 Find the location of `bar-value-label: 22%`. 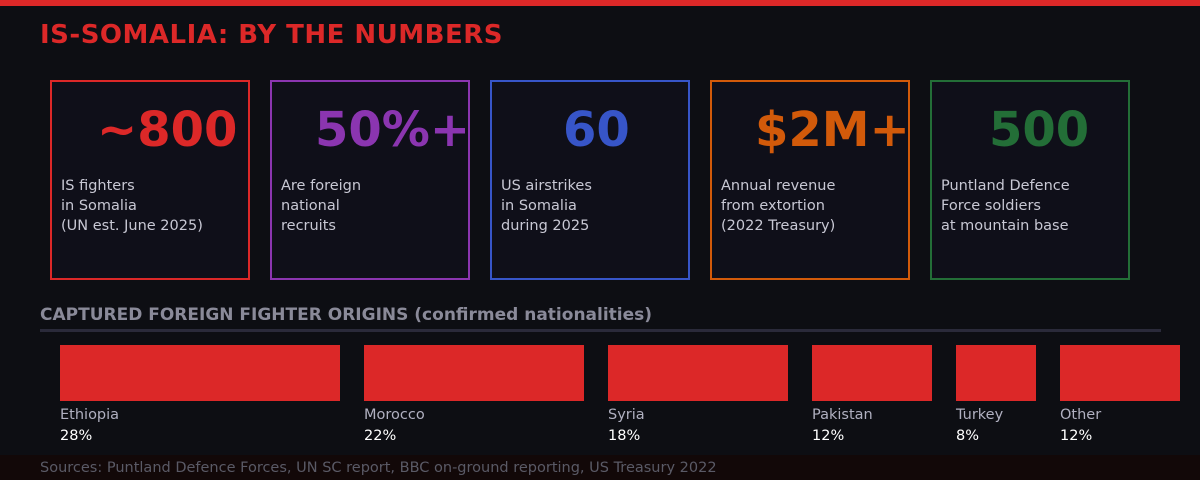

bar-value-label: 22% is located at coordinates (380, 436).